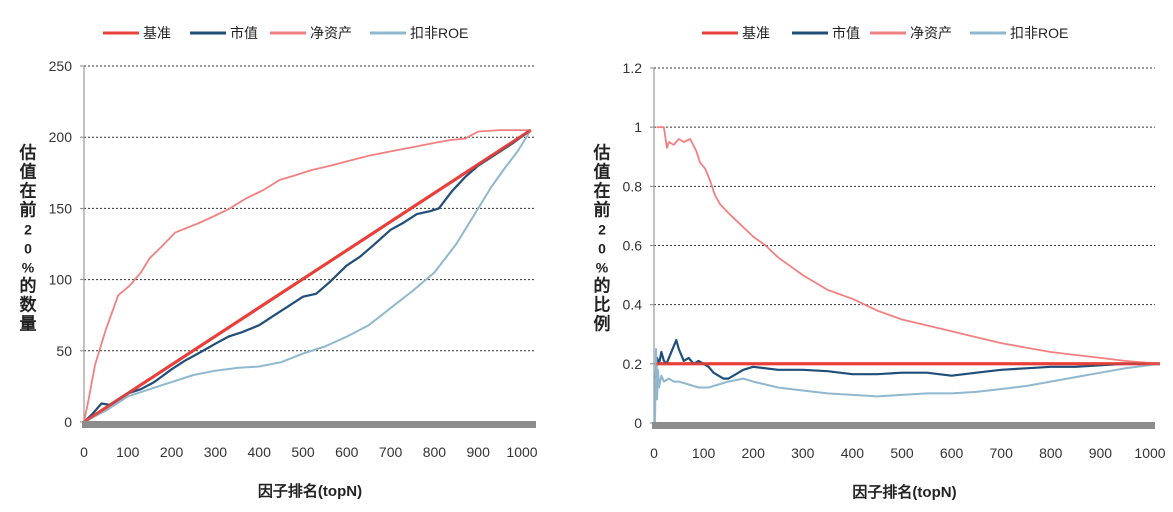 The width and height of the screenshot is (1173, 512). Describe the element at coordinates (602, 153) in the screenshot. I see `ratio-y-axis-label-char: 估` at that location.